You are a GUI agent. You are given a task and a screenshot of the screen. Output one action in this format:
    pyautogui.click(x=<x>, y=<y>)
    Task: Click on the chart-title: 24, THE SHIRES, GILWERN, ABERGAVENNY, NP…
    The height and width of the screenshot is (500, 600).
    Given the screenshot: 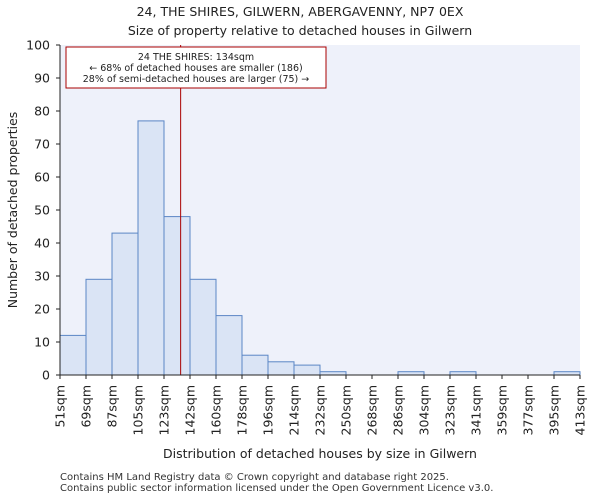 What is the action you would take?
    pyautogui.click(x=300, y=11)
    